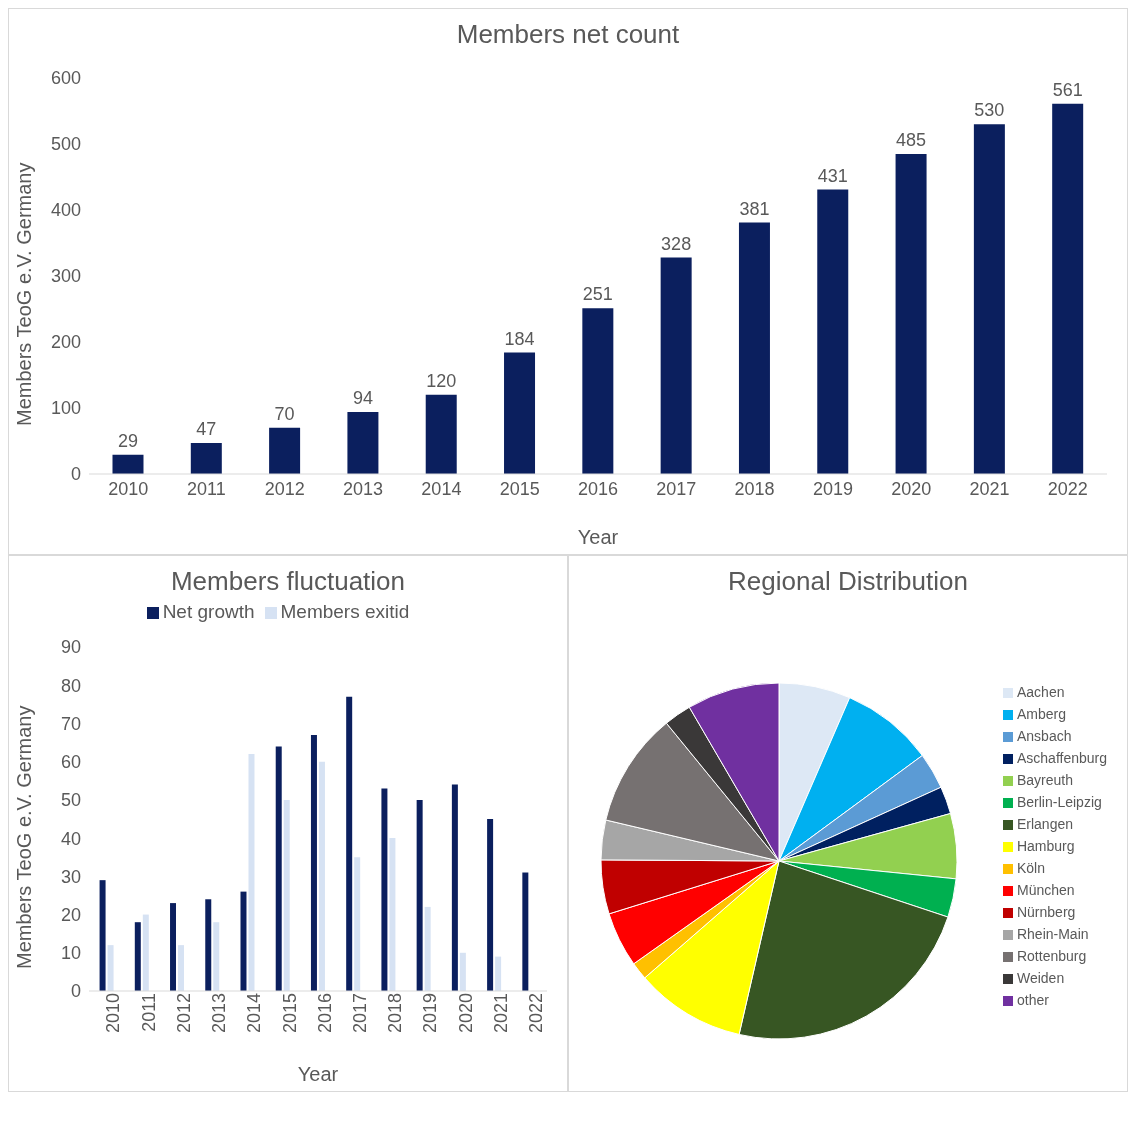 The image size is (1135, 1135). Describe the element at coordinates (148, 1012) in the screenshot. I see `x-tick-label: 2011` at that location.